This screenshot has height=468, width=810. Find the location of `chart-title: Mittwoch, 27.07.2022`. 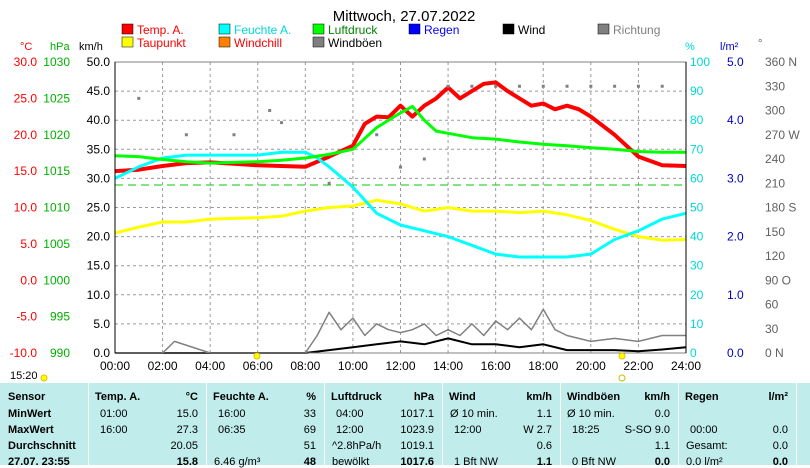

chart-title: Mittwoch, 27.07.2022 is located at coordinates (404, 16).